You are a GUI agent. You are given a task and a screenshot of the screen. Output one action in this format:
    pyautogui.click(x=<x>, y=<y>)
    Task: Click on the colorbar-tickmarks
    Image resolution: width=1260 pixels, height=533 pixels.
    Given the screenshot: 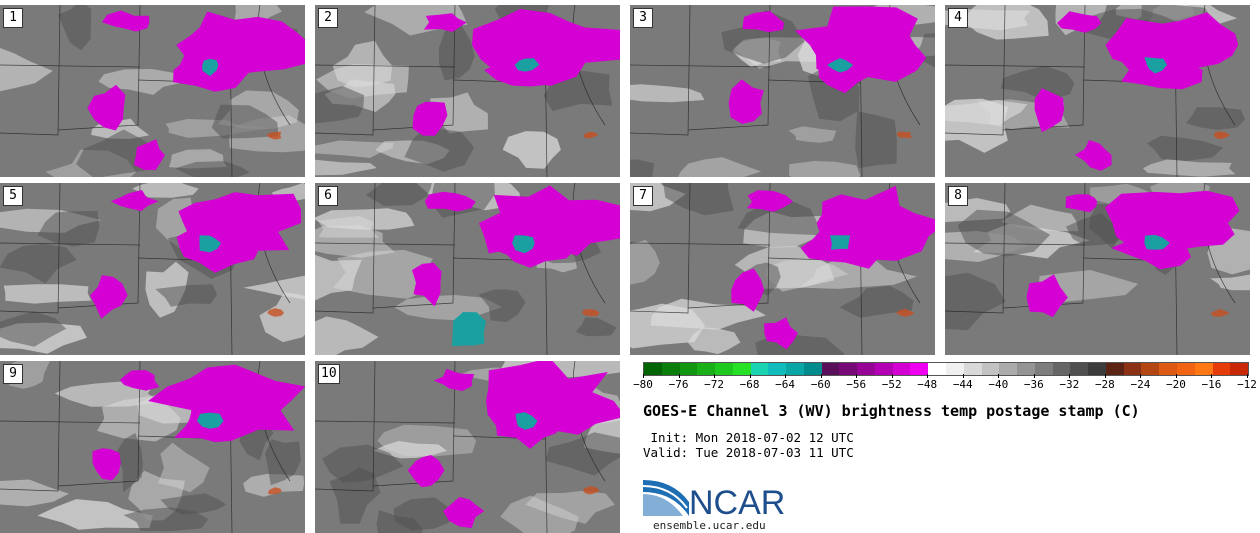 What is the action you would take?
    pyautogui.click(x=945, y=376)
    